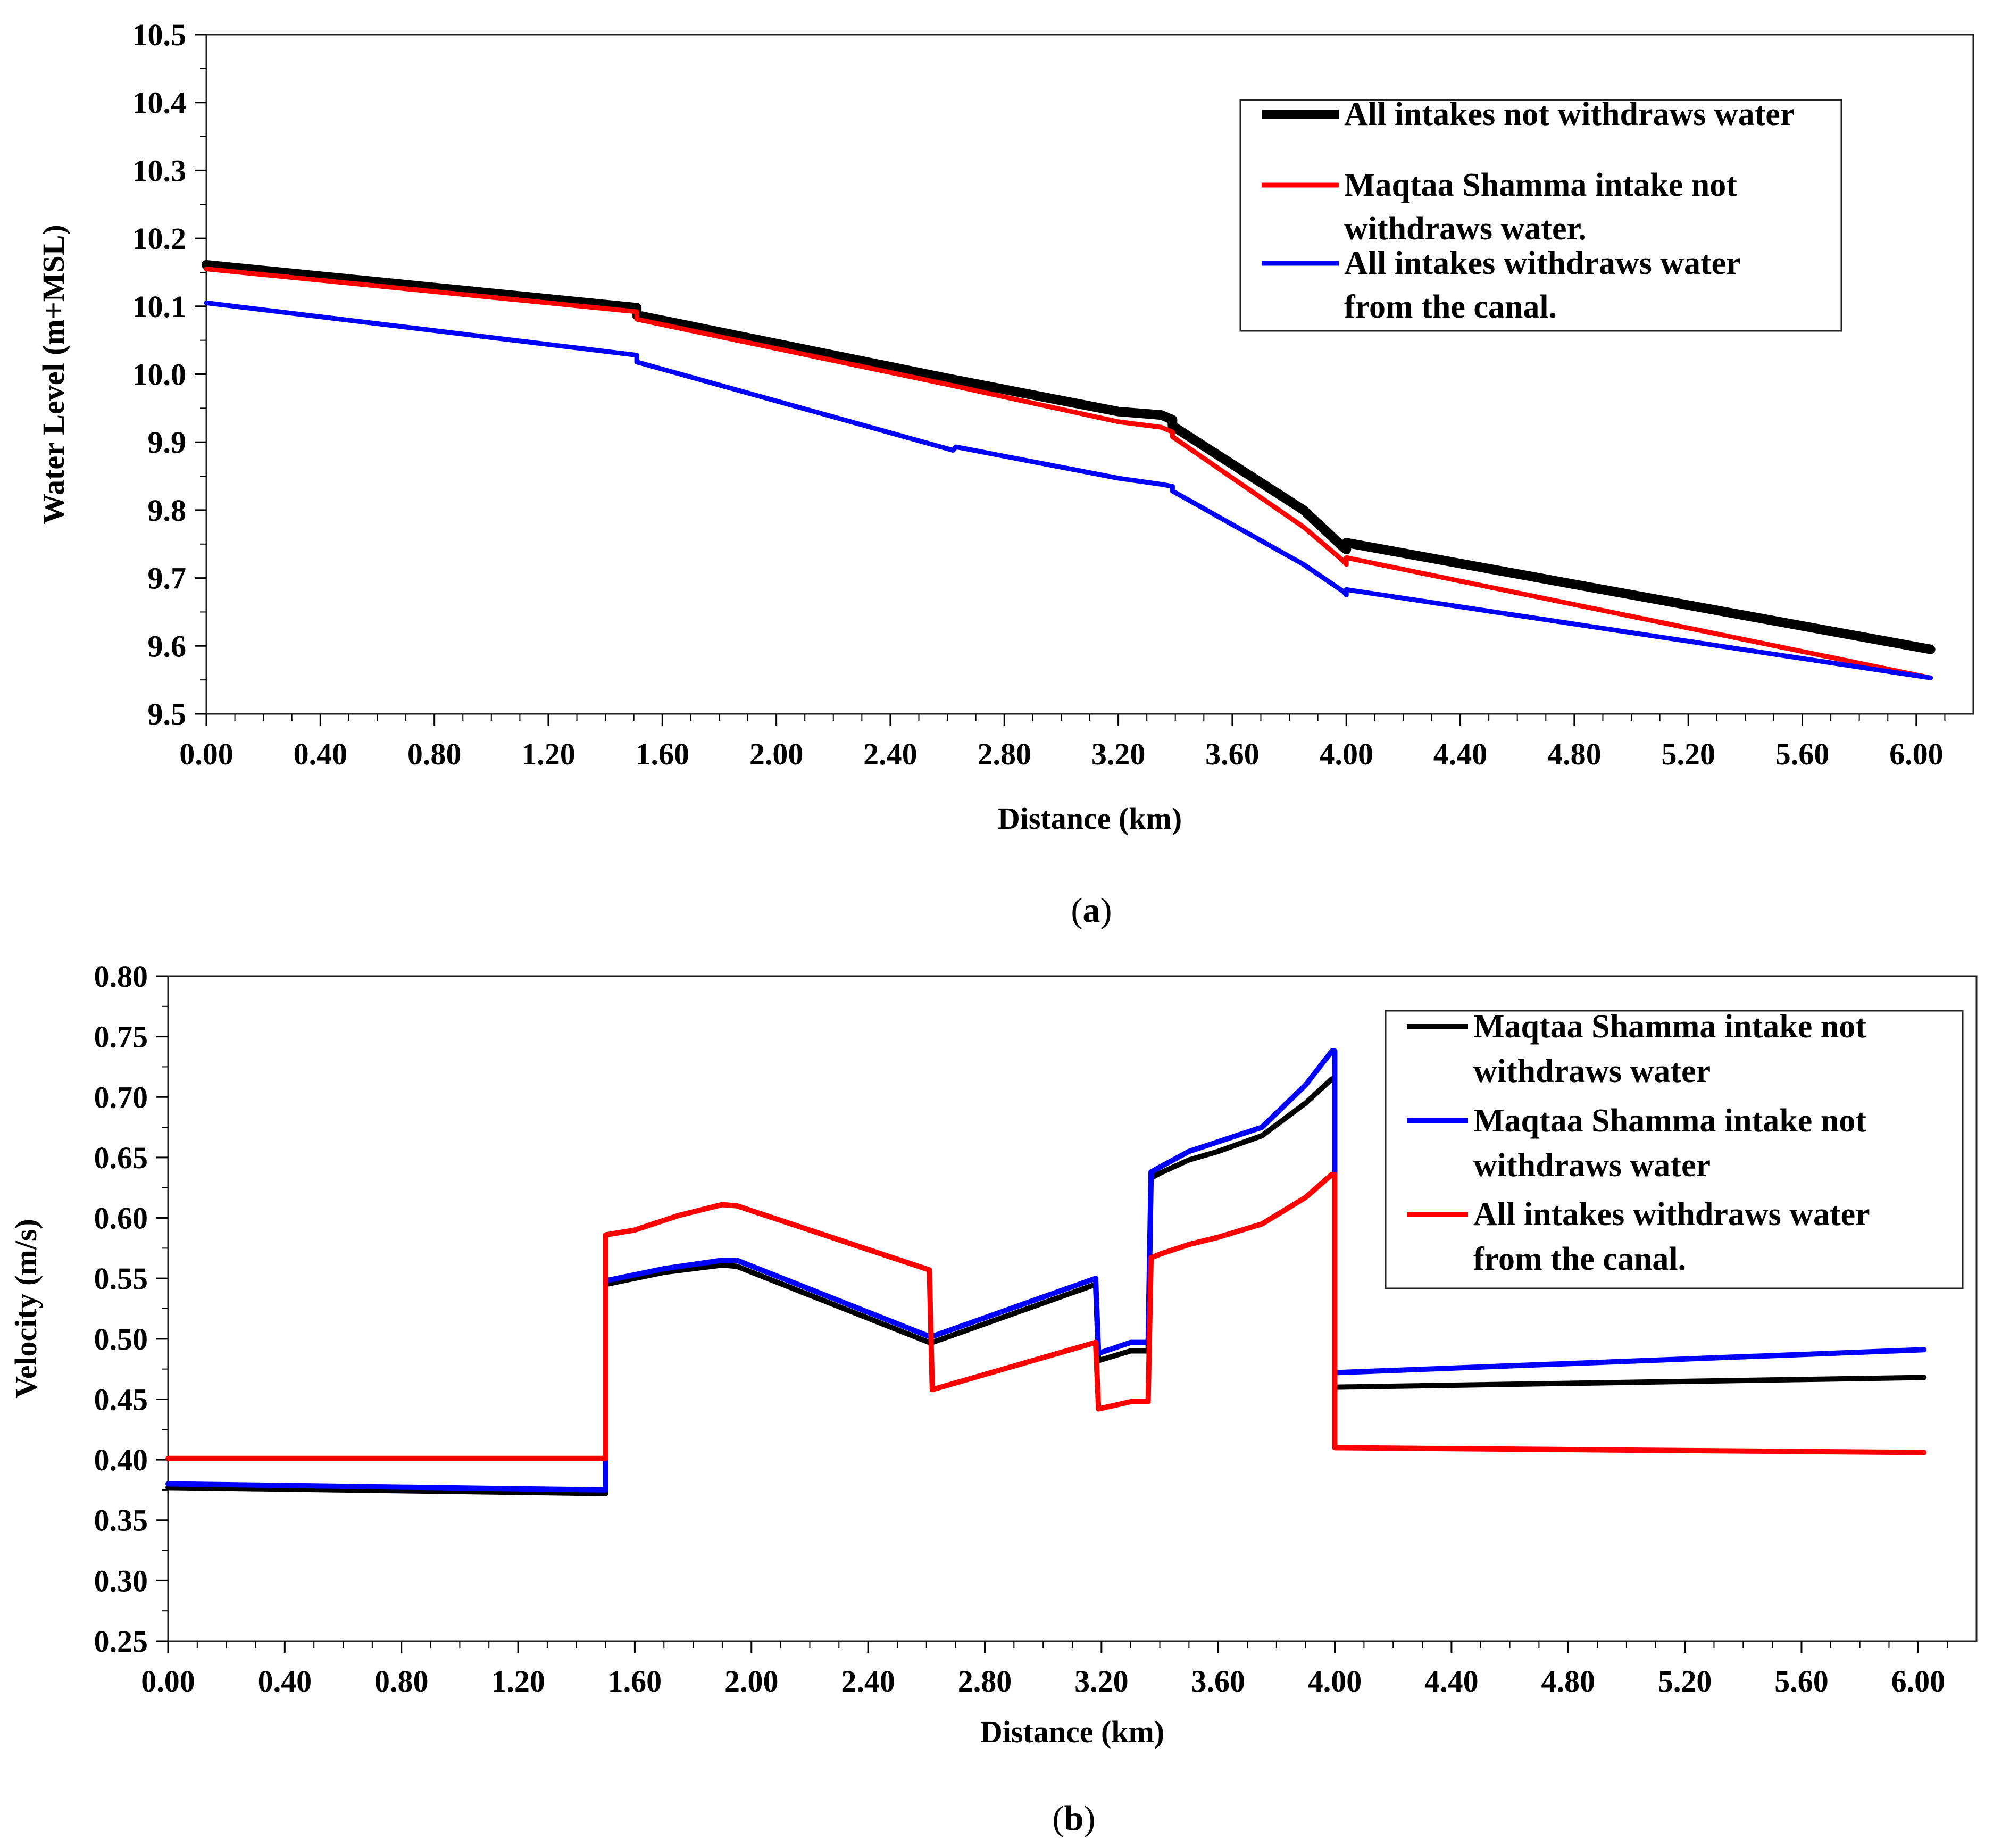 The image size is (2010, 1848). Describe the element at coordinates (1569, 114) in the screenshot. I see `legend-label: All intakes not withdraws water` at that location.